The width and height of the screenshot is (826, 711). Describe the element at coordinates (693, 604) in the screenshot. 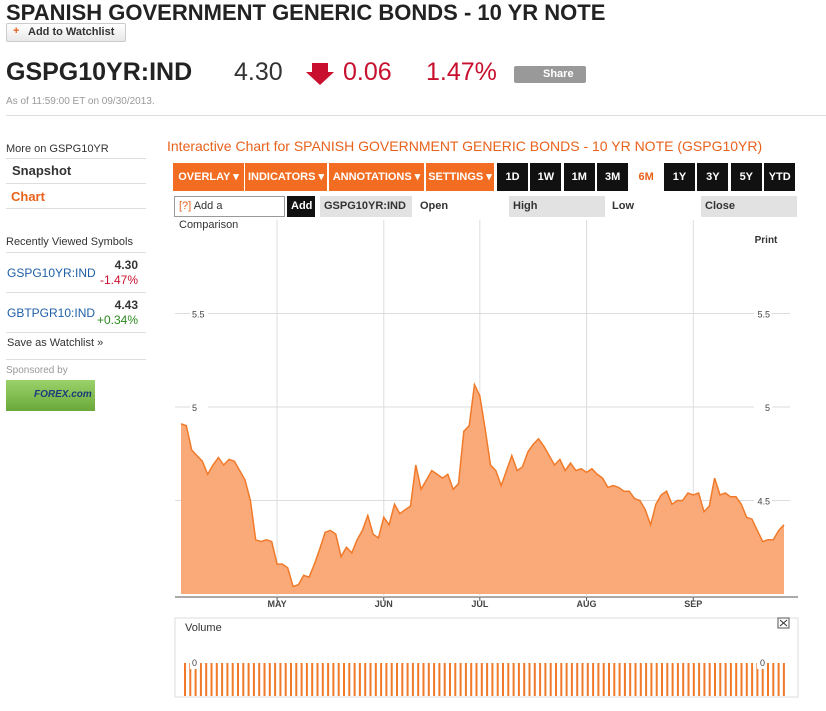

I see `x-tick-label: SEP` at that location.